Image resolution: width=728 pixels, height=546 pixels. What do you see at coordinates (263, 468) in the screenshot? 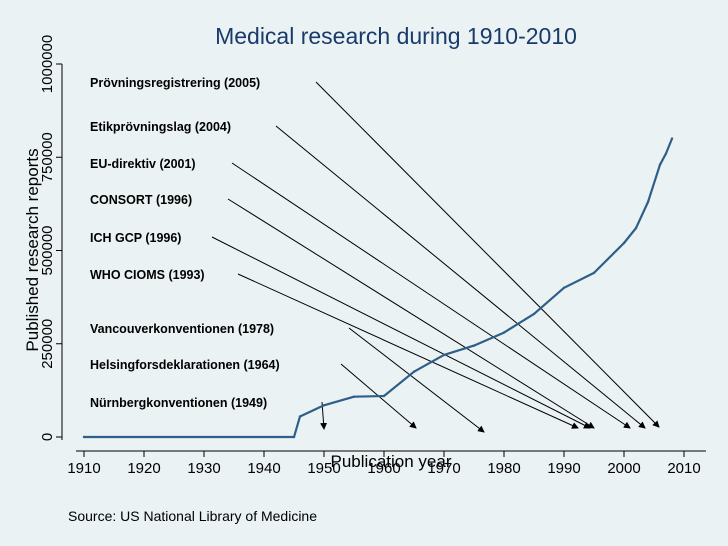
I see `x-tick-label: 1940` at bounding box center [263, 468].